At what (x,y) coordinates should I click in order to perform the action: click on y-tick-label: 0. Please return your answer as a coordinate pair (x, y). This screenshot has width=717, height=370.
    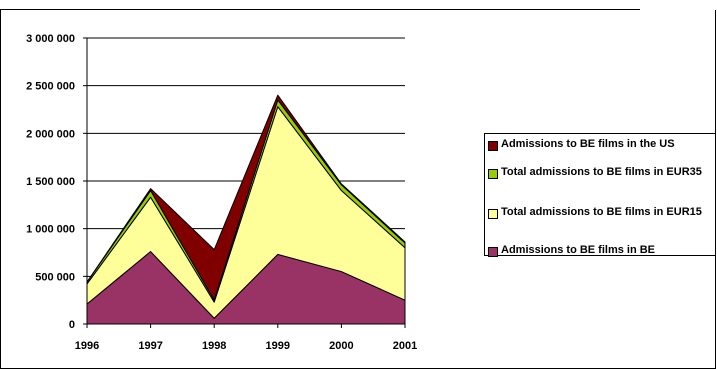
    Looking at the image, I should click on (72, 325).